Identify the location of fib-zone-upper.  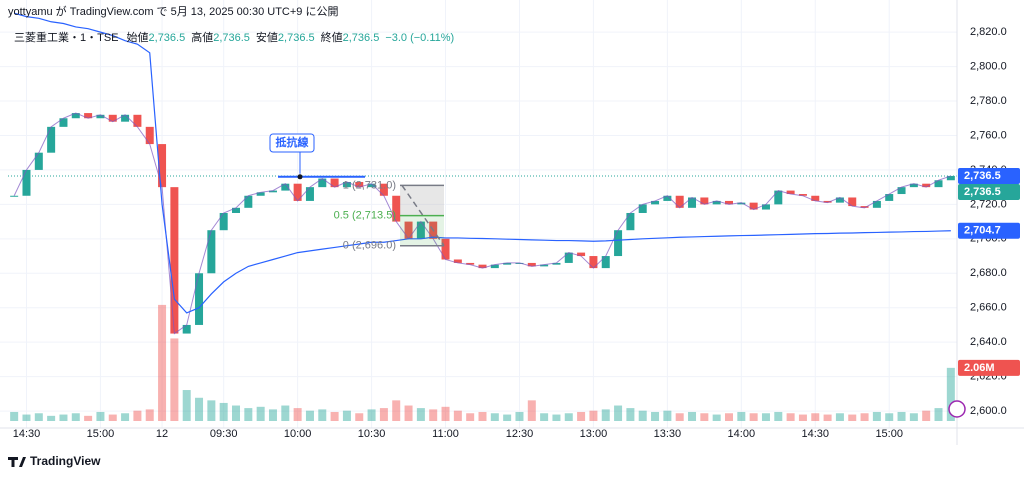
(422, 200).